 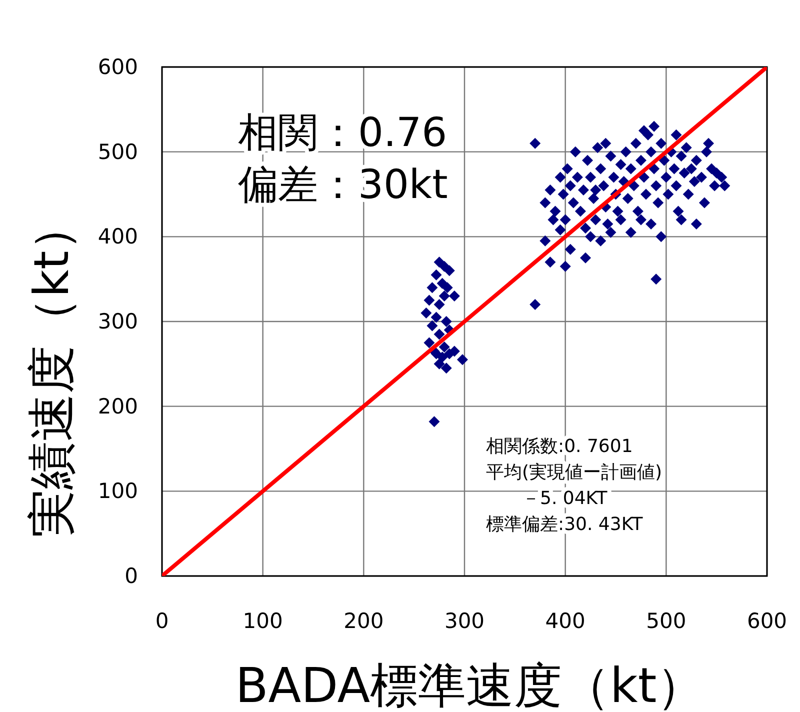 What do you see at coordinates (574, 472) in the screenshot?
I see `annotation: 平均(実現値ー計画値)` at bounding box center [574, 472].